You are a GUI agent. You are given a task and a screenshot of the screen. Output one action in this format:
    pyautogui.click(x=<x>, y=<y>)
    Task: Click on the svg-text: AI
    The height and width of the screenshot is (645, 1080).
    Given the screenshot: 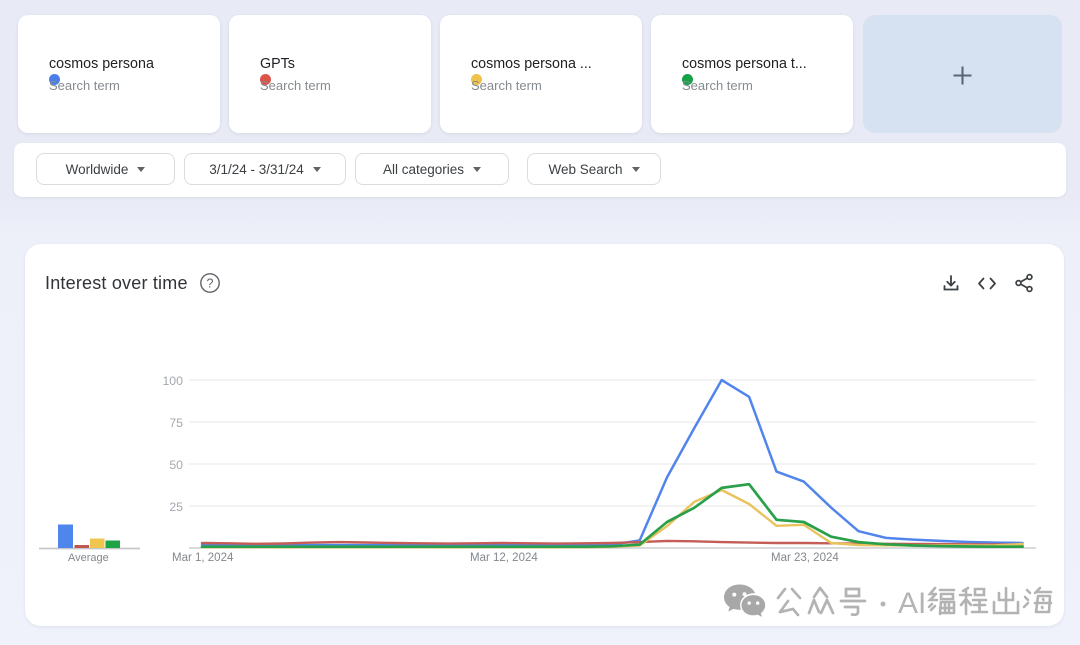 What is the action you would take?
    pyautogui.click(x=912, y=603)
    